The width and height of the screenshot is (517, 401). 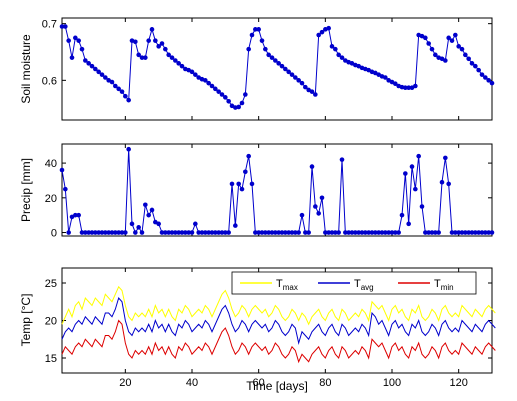 What do you see at coordinates (269, 285) in the screenshot?
I see `legend-entry-tmax: Tmax` at bounding box center [269, 285].